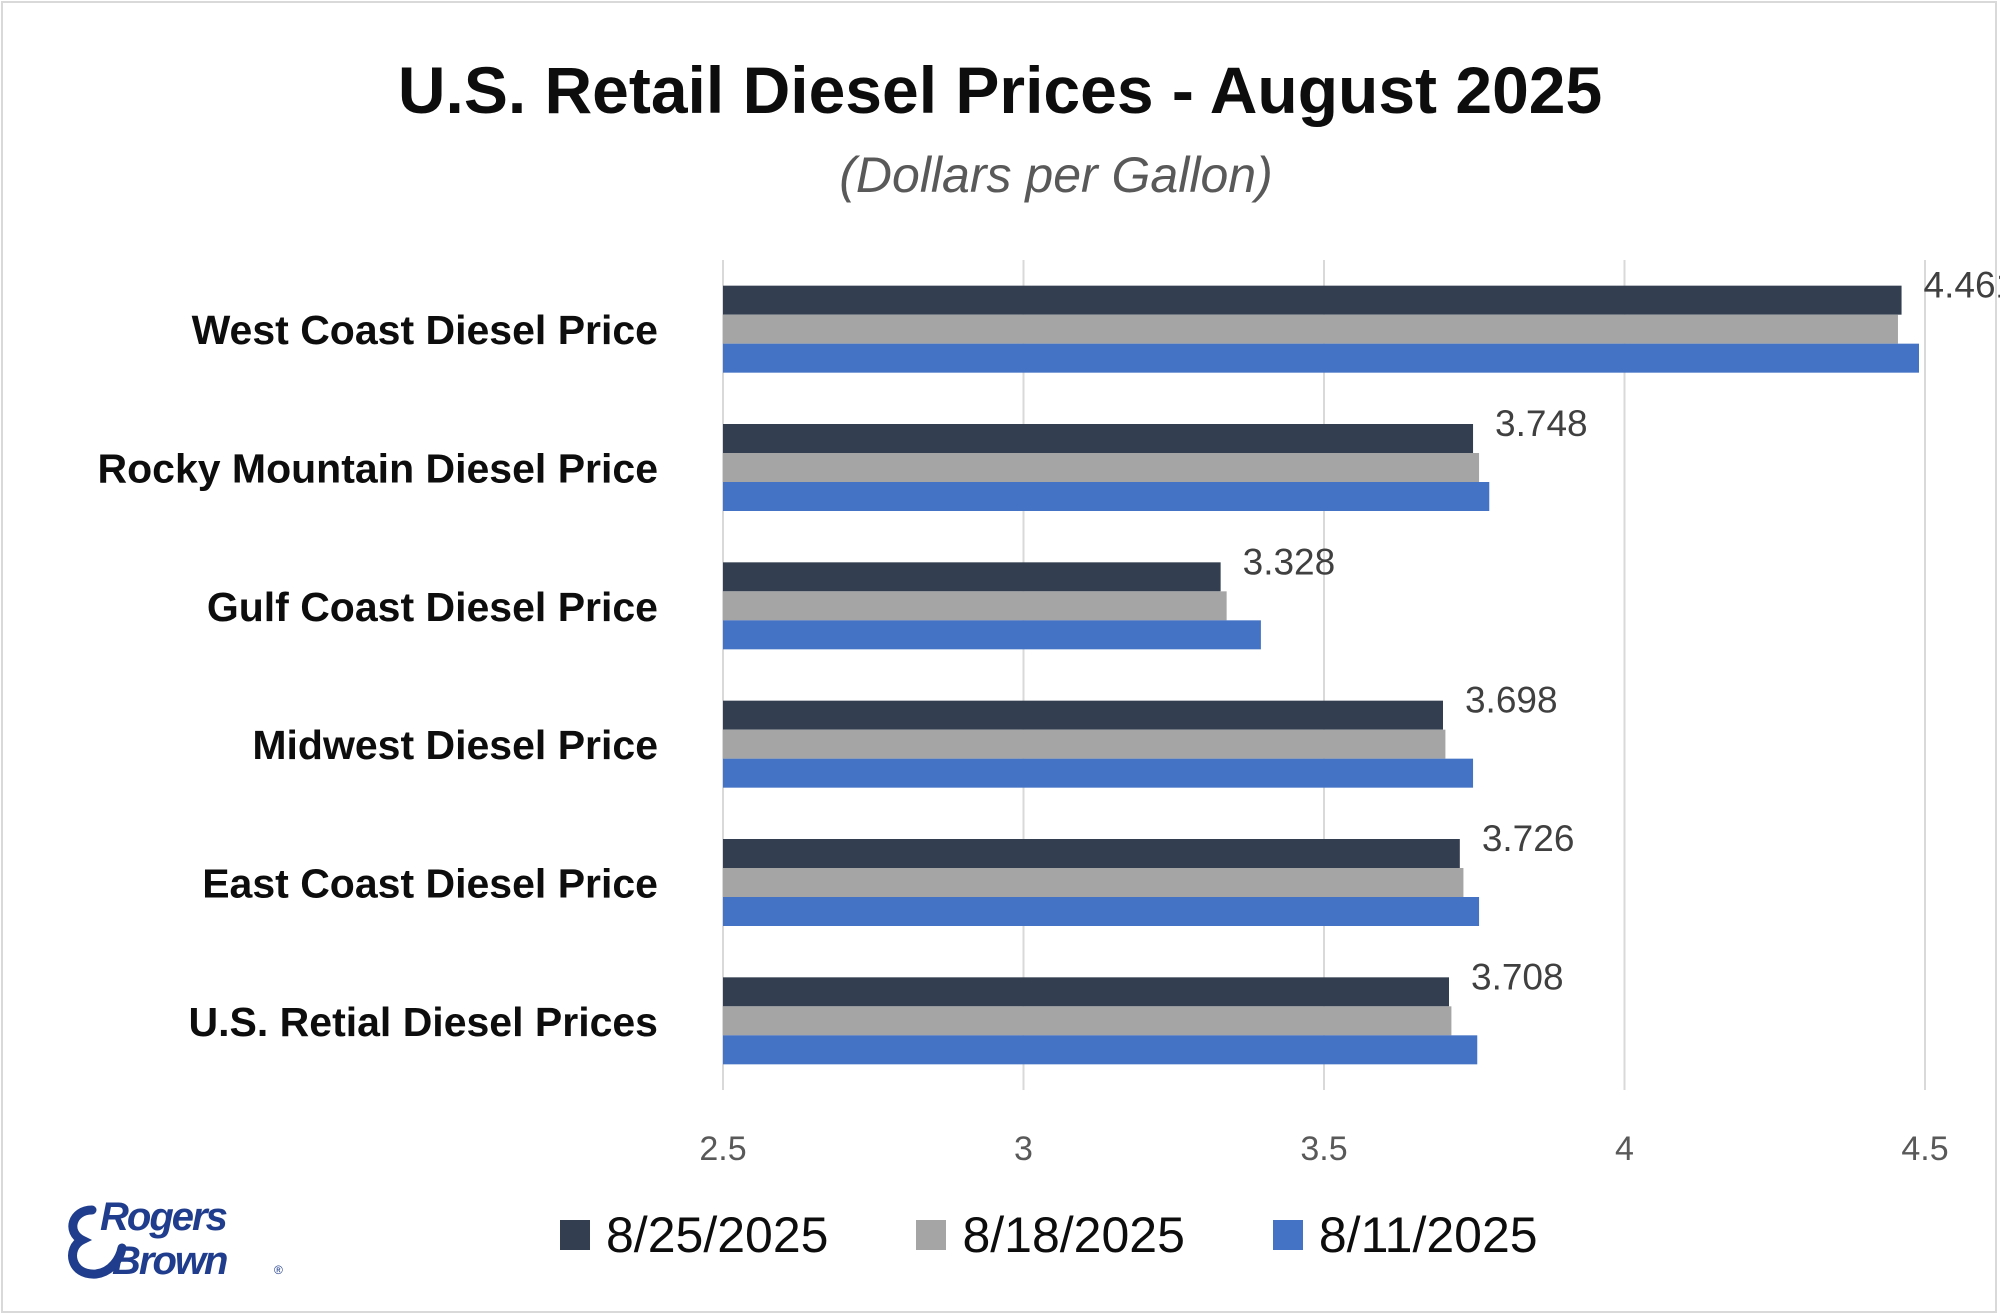 Image resolution: width=2000 pixels, height=1316 pixels. I want to click on logo-ampersand, so click(97, 1242).